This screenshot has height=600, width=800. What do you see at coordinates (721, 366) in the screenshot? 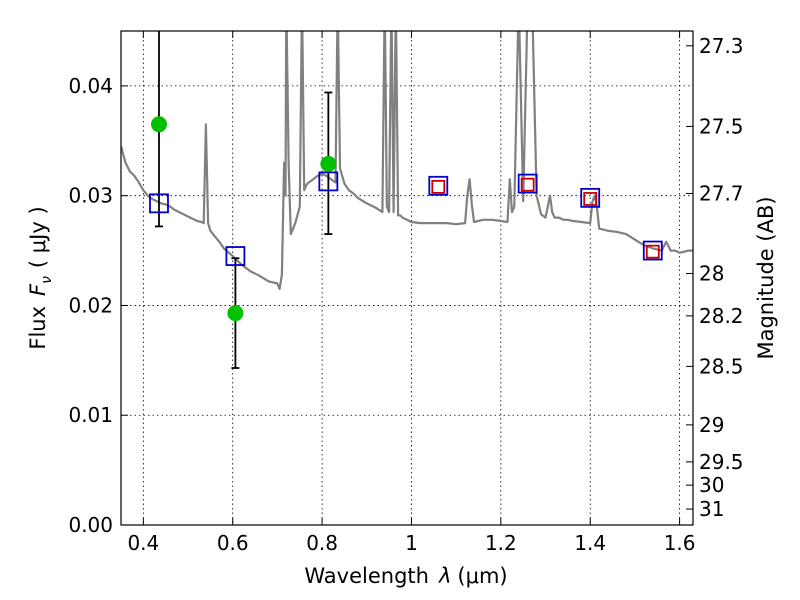
I see `mag-tick-label: 28.5` at bounding box center [721, 366].